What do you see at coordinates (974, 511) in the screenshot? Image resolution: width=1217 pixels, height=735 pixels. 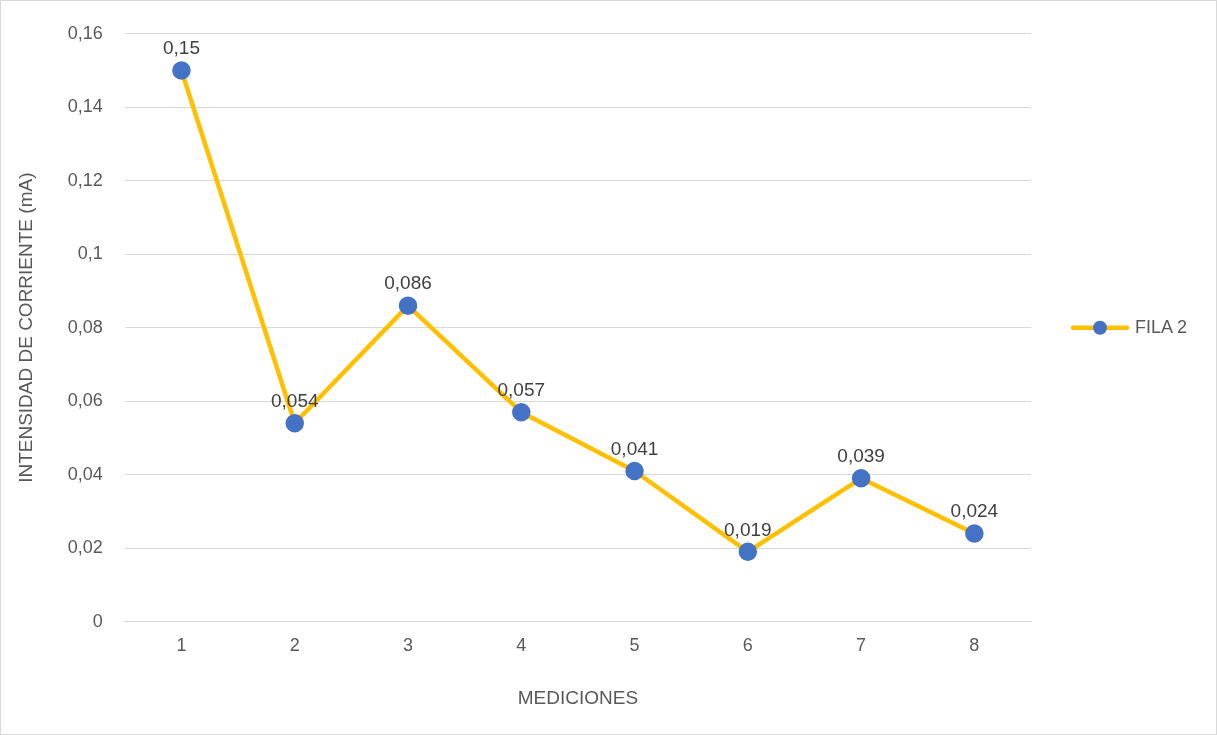 I see `data-label: 0,024` at bounding box center [974, 511].